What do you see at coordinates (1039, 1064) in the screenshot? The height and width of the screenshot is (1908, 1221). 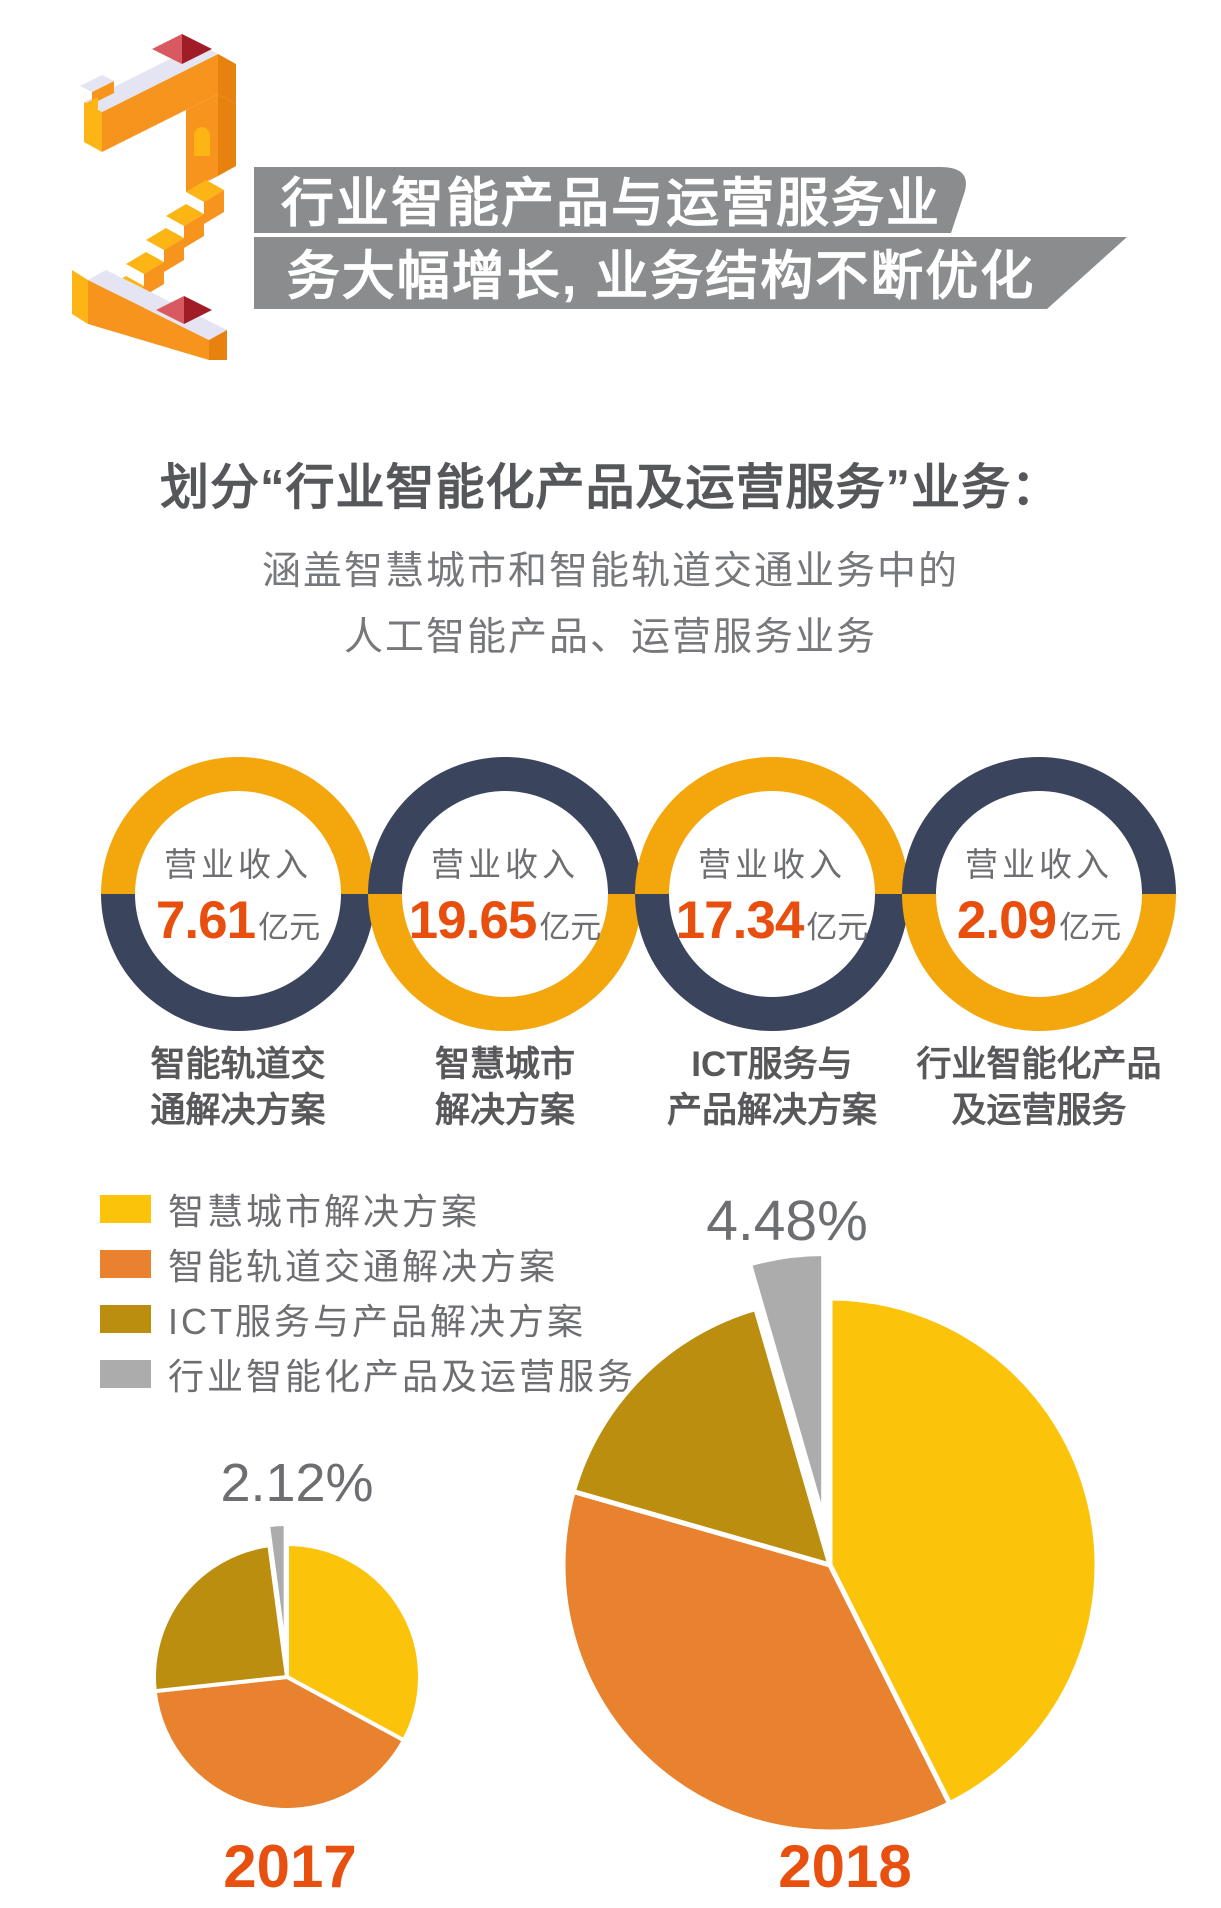 I see `ring-caption-line: 行业智能化产品` at bounding box center [1039, 1064].